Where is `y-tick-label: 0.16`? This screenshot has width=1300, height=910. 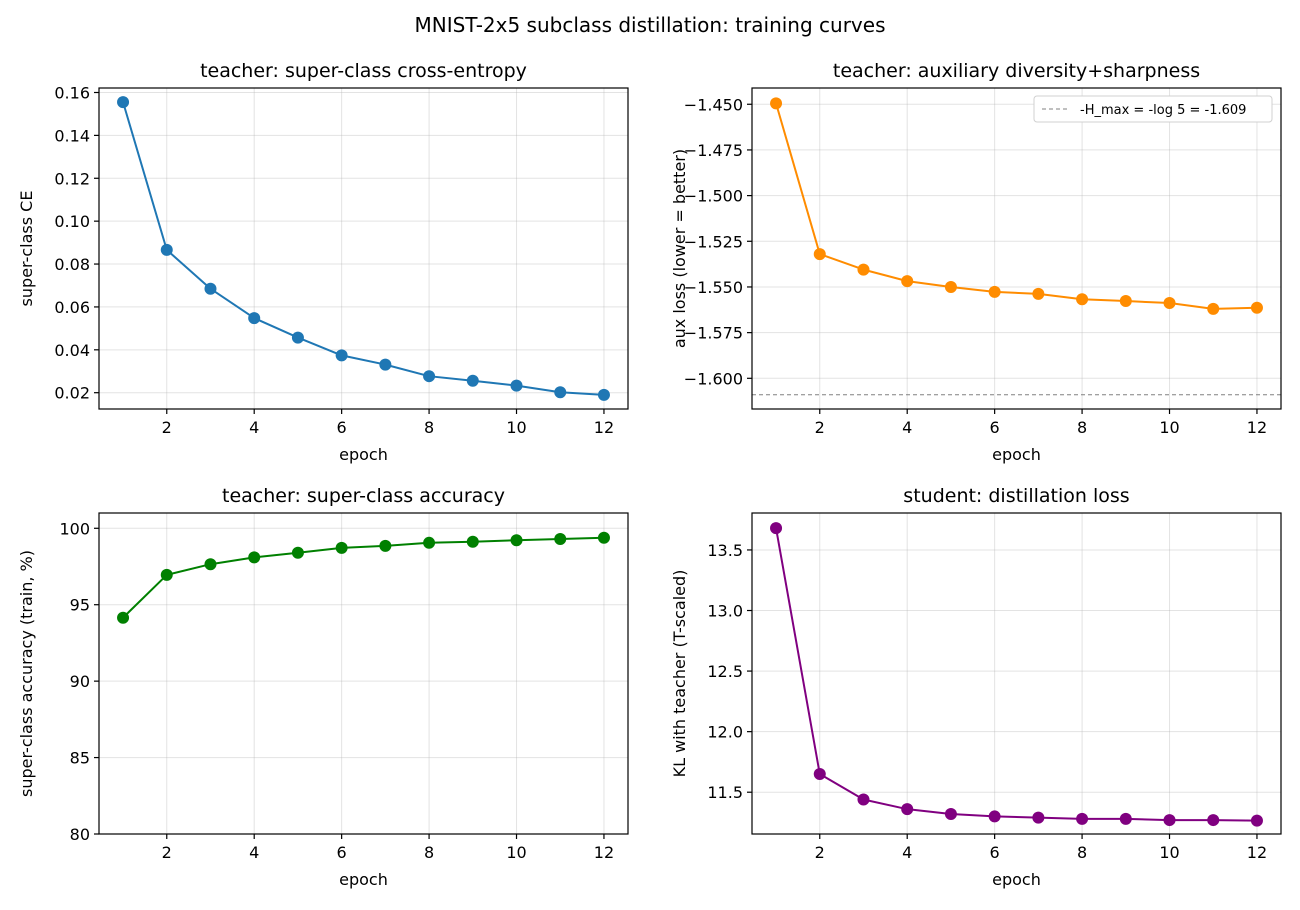 y-tick-label: 0.16 is located at coordinates (72, 93).